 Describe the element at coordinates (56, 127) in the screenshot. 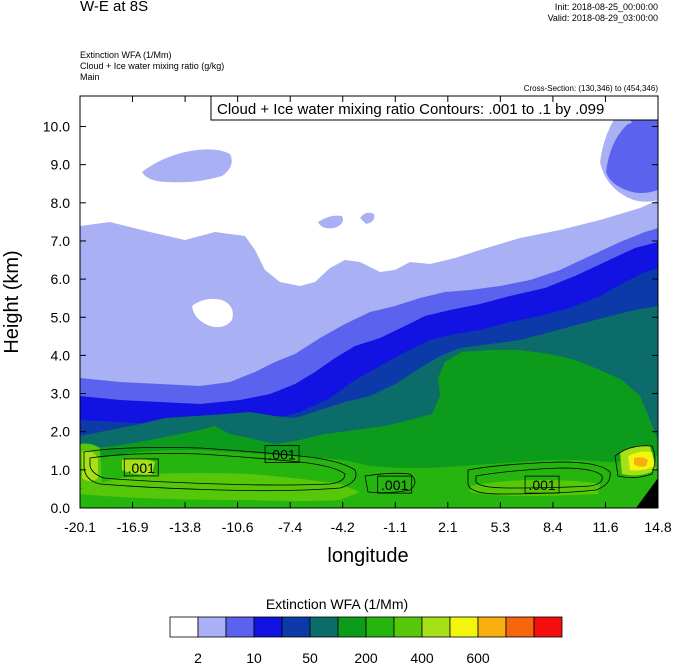

I see `y-tick-label: 10.0` at that location.